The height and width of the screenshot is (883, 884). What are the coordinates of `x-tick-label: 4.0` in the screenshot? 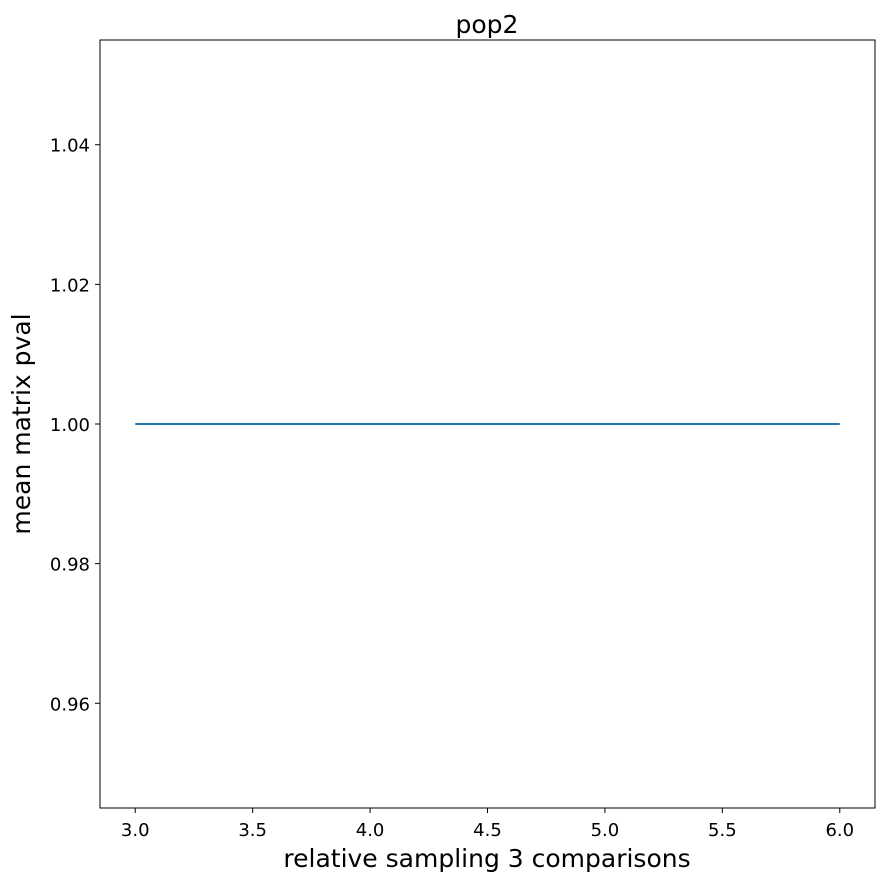 It's located at (370, 830).